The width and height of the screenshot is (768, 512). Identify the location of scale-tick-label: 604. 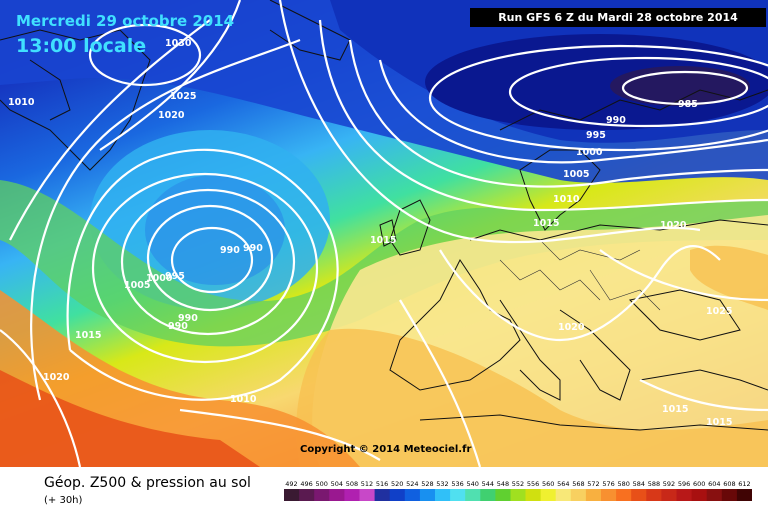
(714, 484).